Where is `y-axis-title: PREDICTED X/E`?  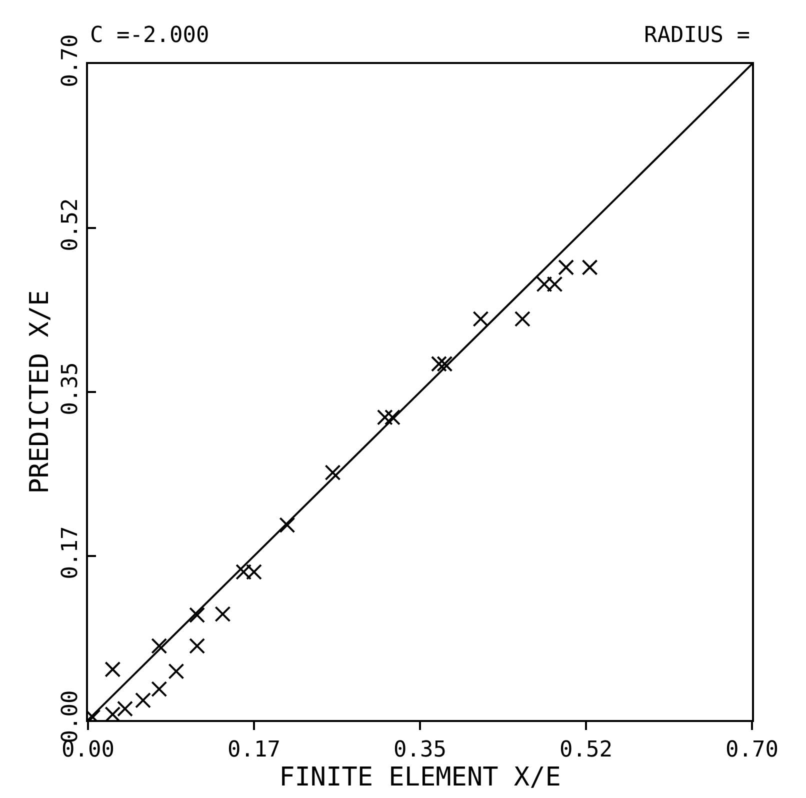
y-axis-title: PREDICTED X/E is located at coordinates (40, 392).